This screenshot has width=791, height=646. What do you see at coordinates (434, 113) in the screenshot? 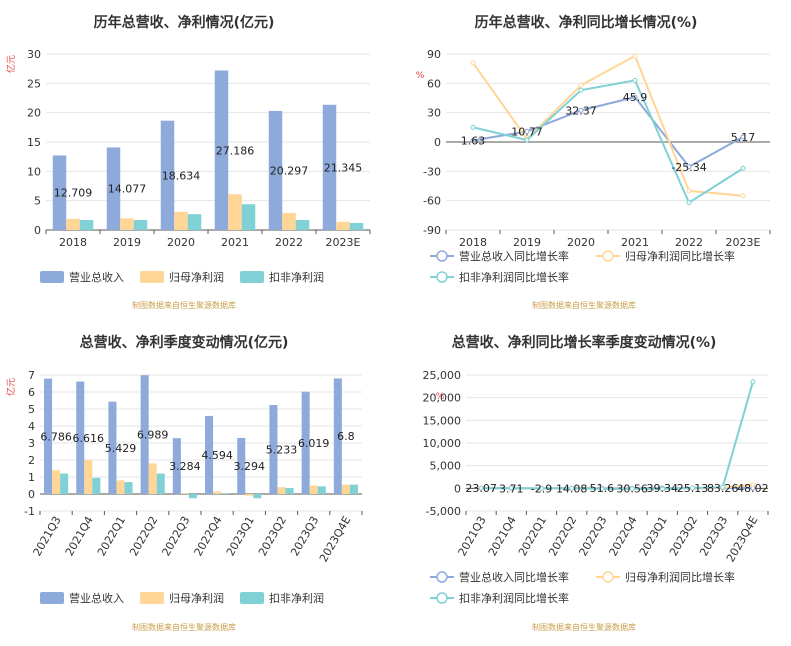
I see `chart2-ytick-label: 30` at bounding box center [434, 113].